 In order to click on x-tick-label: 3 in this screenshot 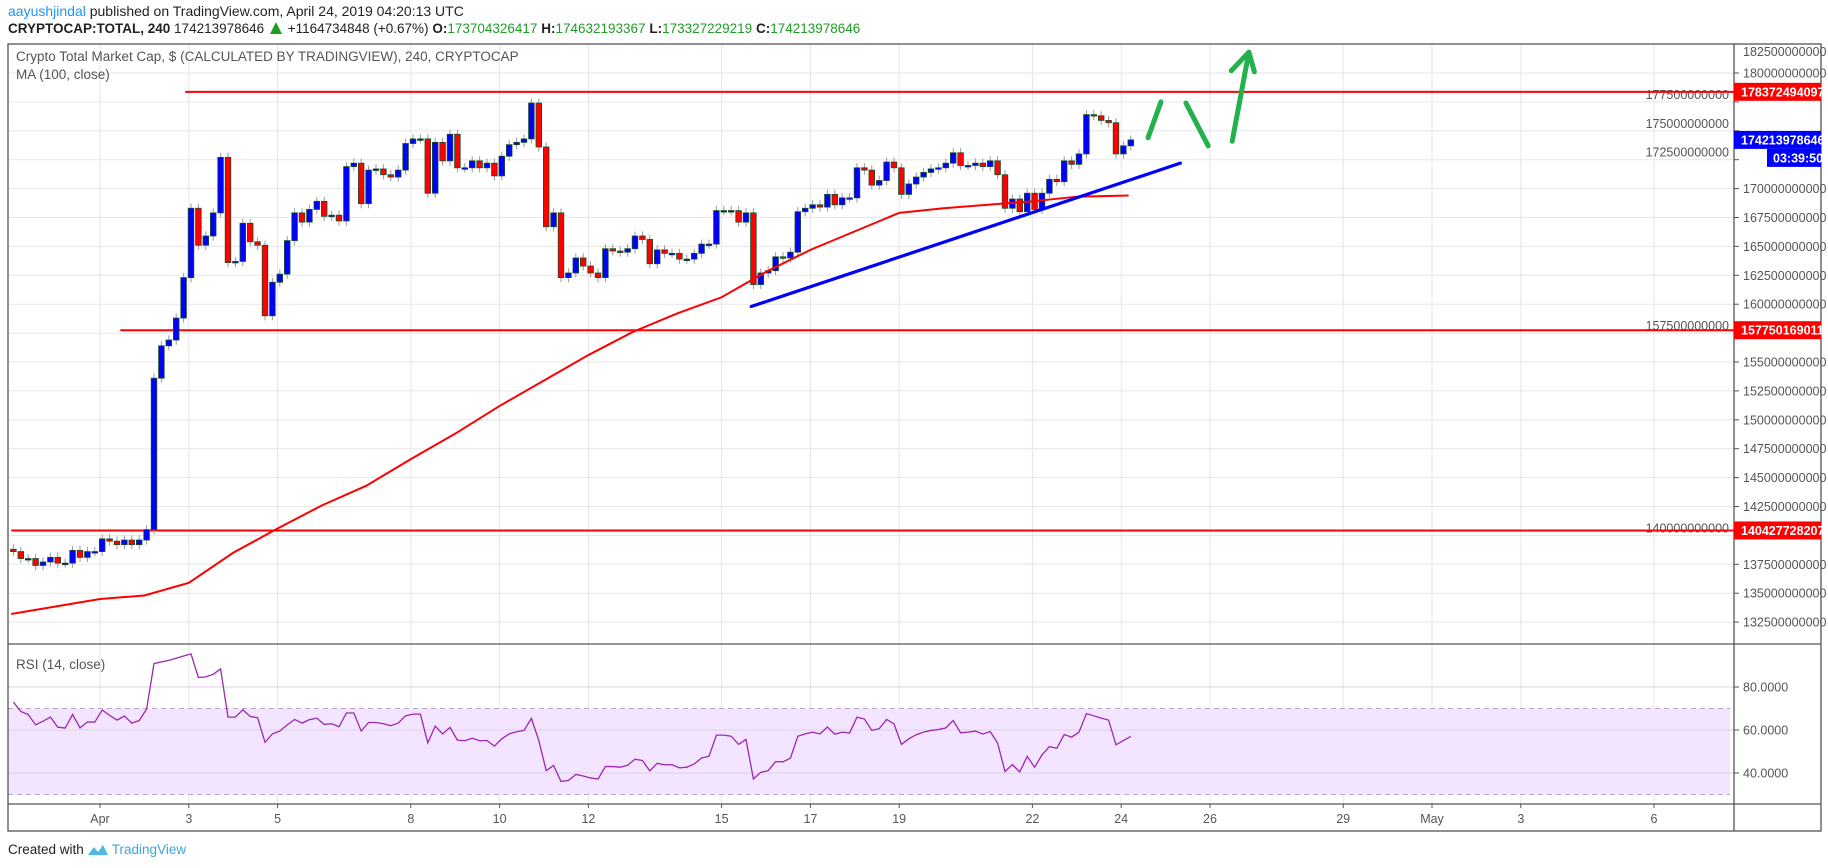, I will do `click(188, 819)`.